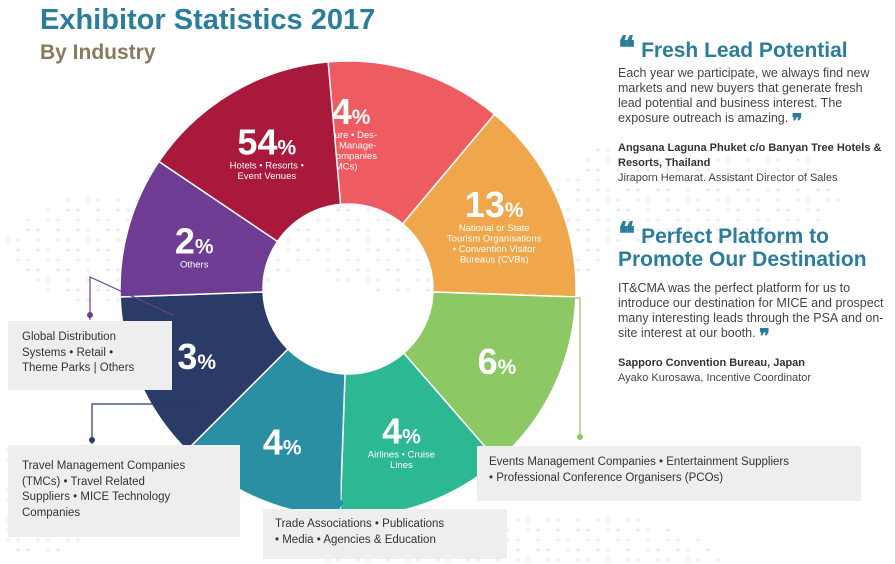 This screenshot has width=895, height=564. Describe the element at coordinates (494, 238) in the screenshot. I see `slice-category-label: Tourism Organisations` at that location.